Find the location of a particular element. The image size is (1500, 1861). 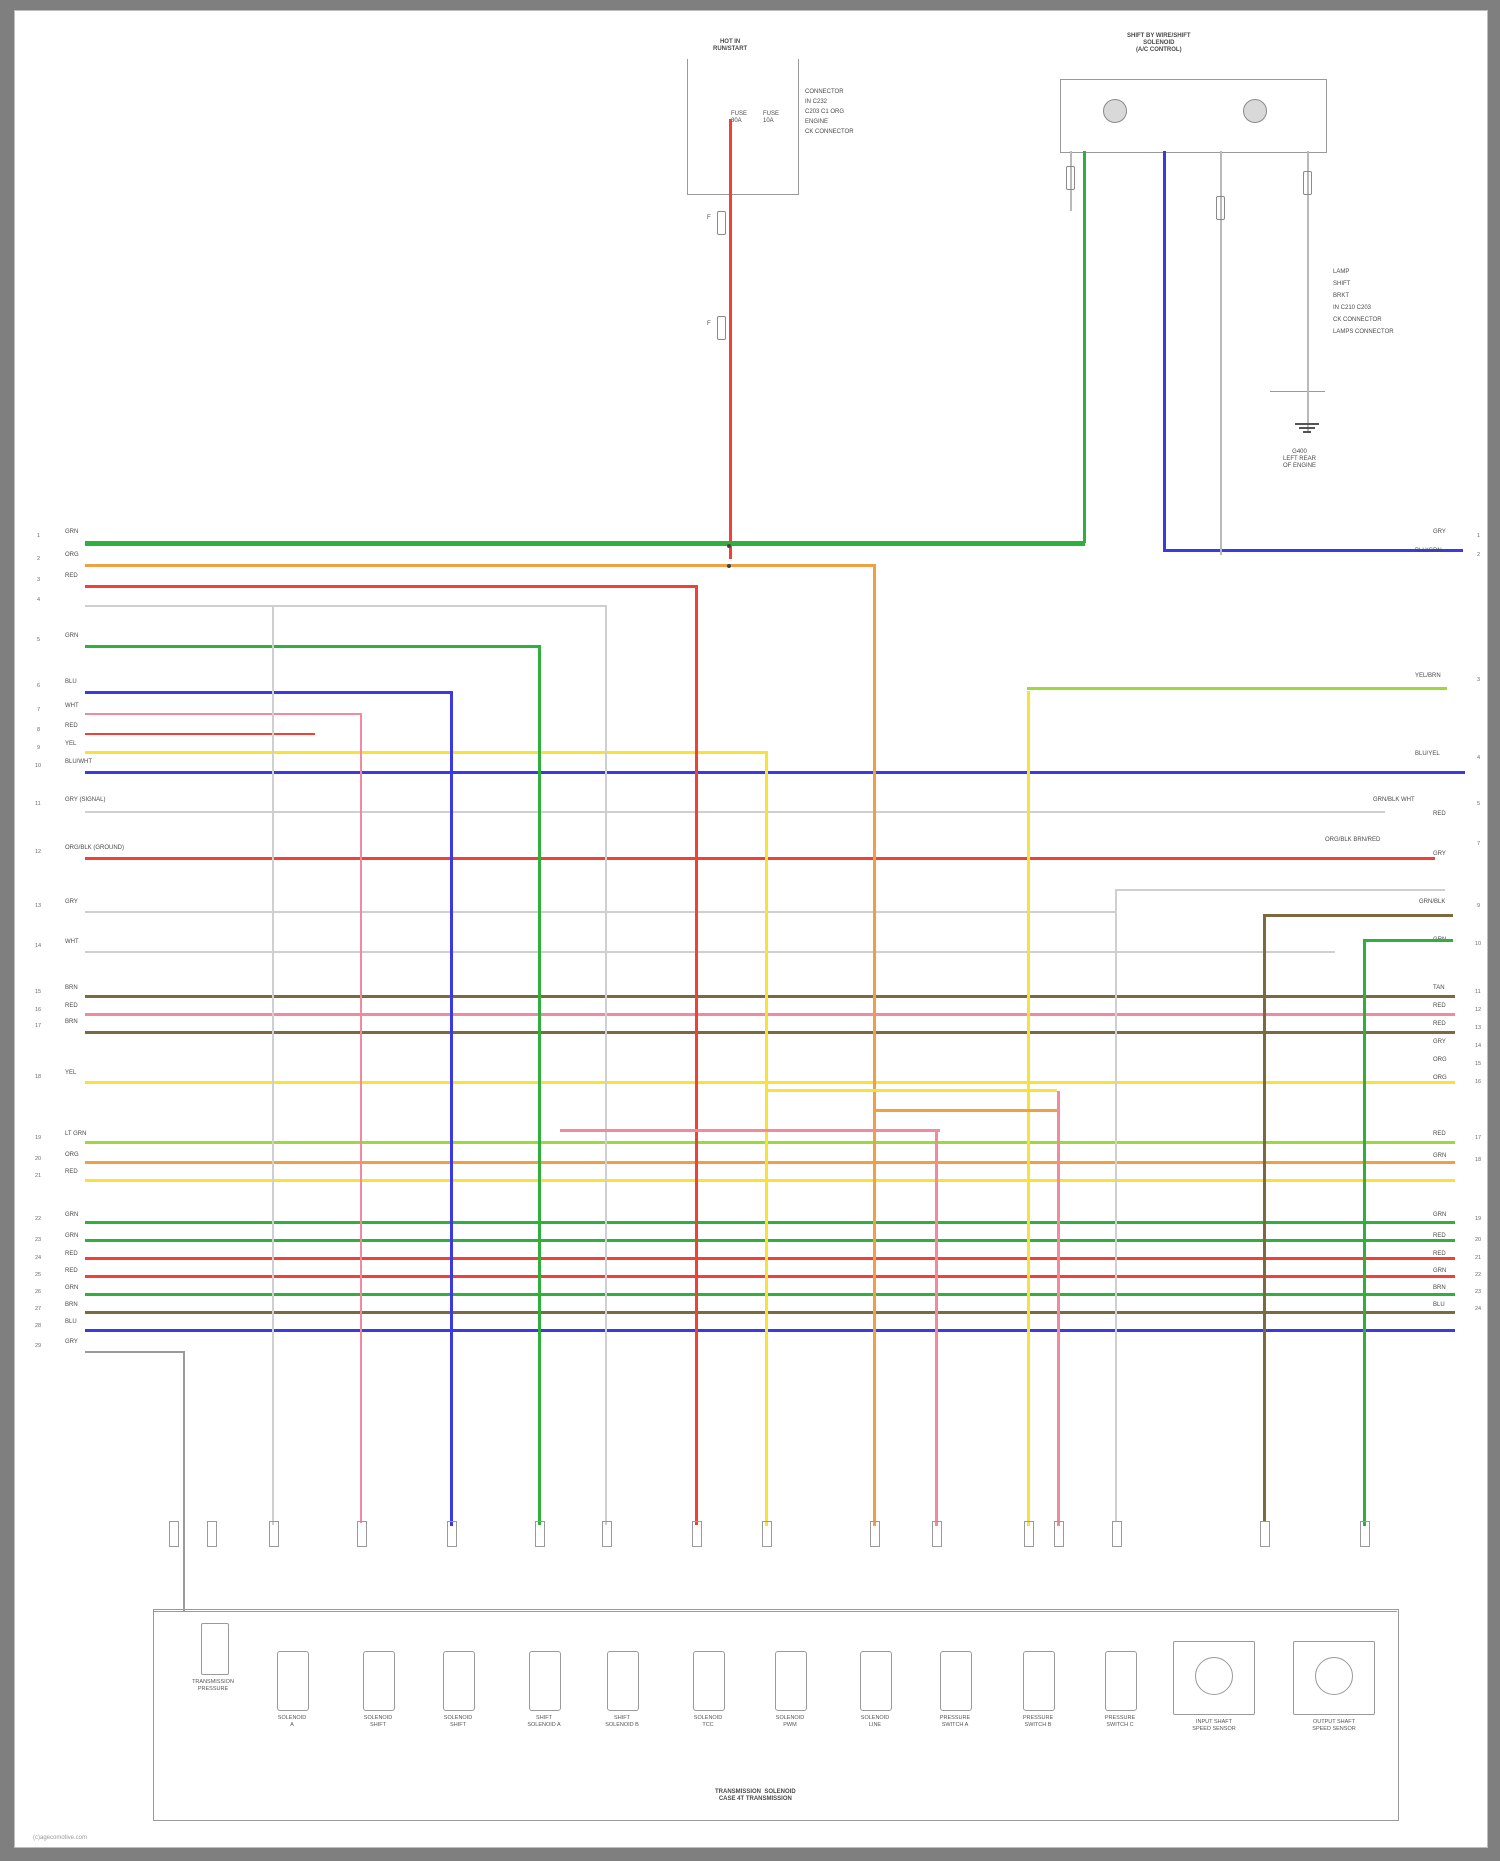

left-label-25: RED is located at coordinates (71, 1271).